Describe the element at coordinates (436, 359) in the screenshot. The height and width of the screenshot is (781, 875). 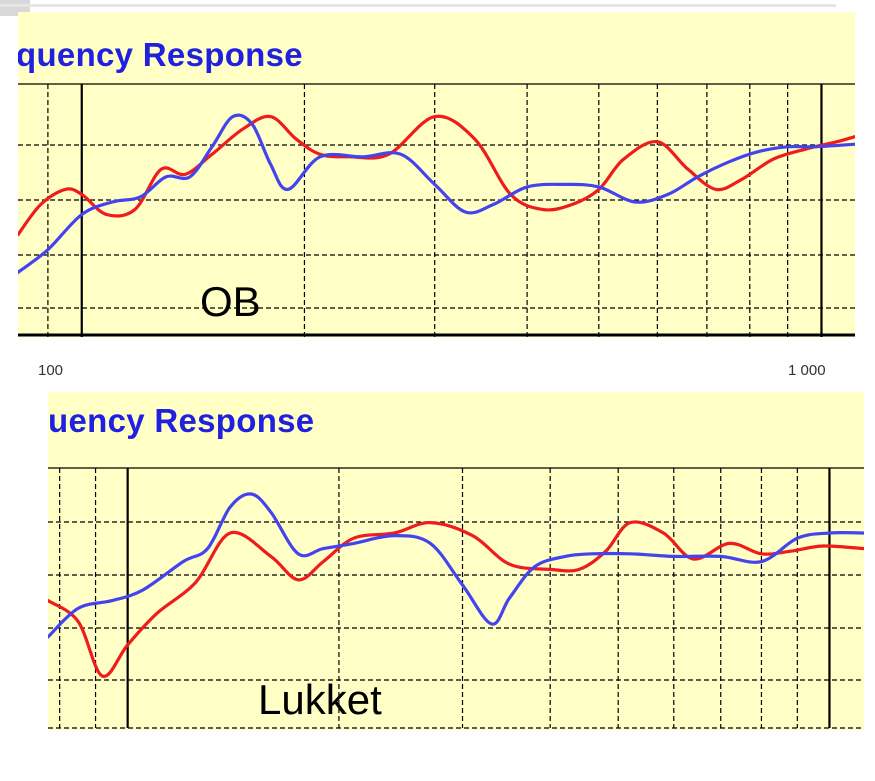
I see `x-axis-label-band` at that location.